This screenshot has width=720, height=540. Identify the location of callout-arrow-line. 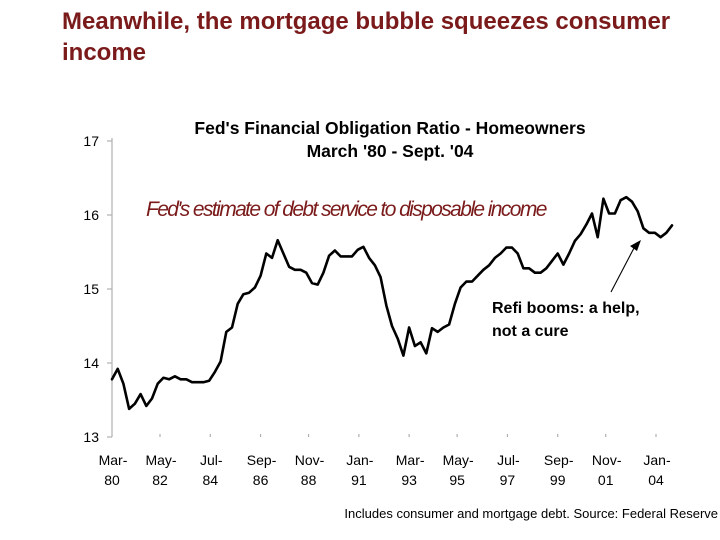
(622, 270).